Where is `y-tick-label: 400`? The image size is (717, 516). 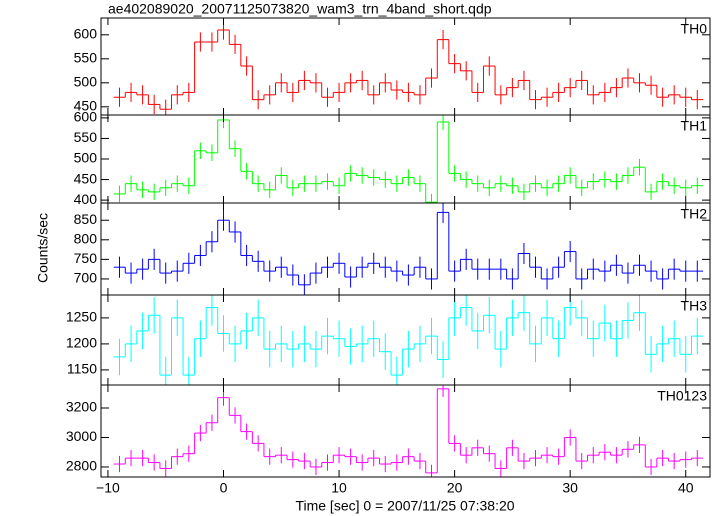 y-tick-label: 400 is located at coordinates (86, 199).